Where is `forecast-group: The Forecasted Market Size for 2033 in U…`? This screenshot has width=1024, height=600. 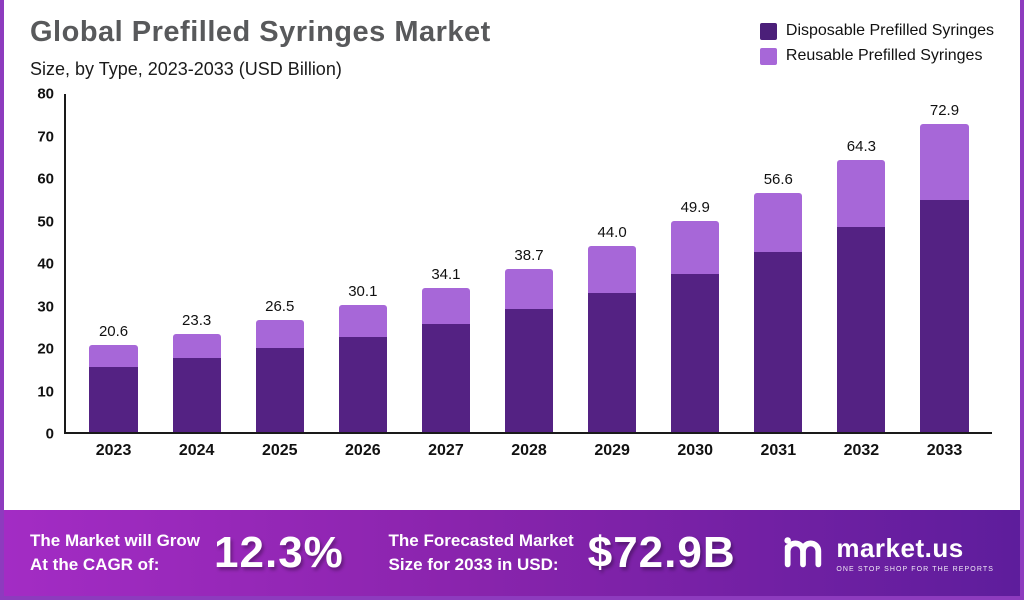 forecast-group: The Forecasted Market Size for 2033 in U… is located at coordinates (562, 553).